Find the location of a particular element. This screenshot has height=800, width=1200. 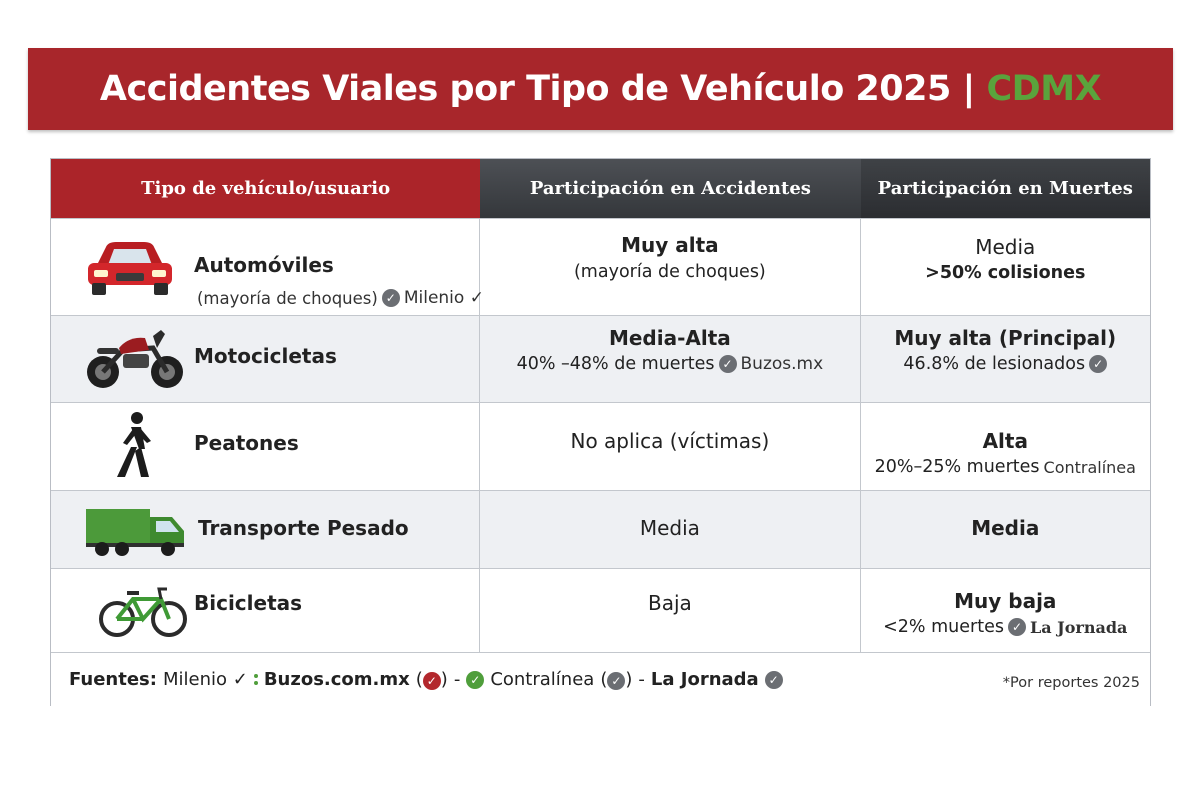

source-label: Buzos.mx is located at coordinates (782, 364).